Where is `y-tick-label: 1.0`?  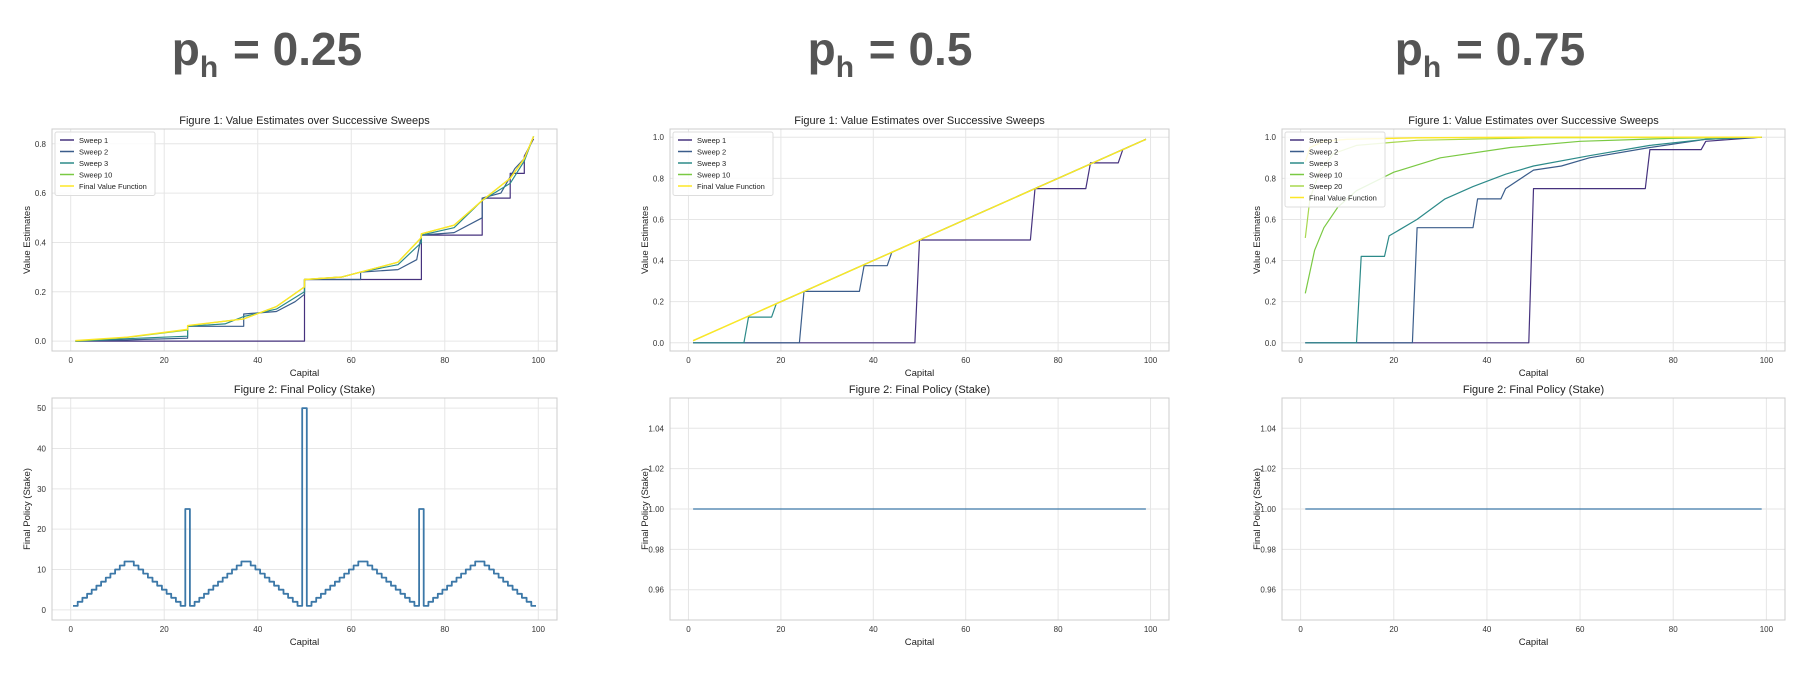
y-tick-label: 1.0 is located at coordinates (659, 137).